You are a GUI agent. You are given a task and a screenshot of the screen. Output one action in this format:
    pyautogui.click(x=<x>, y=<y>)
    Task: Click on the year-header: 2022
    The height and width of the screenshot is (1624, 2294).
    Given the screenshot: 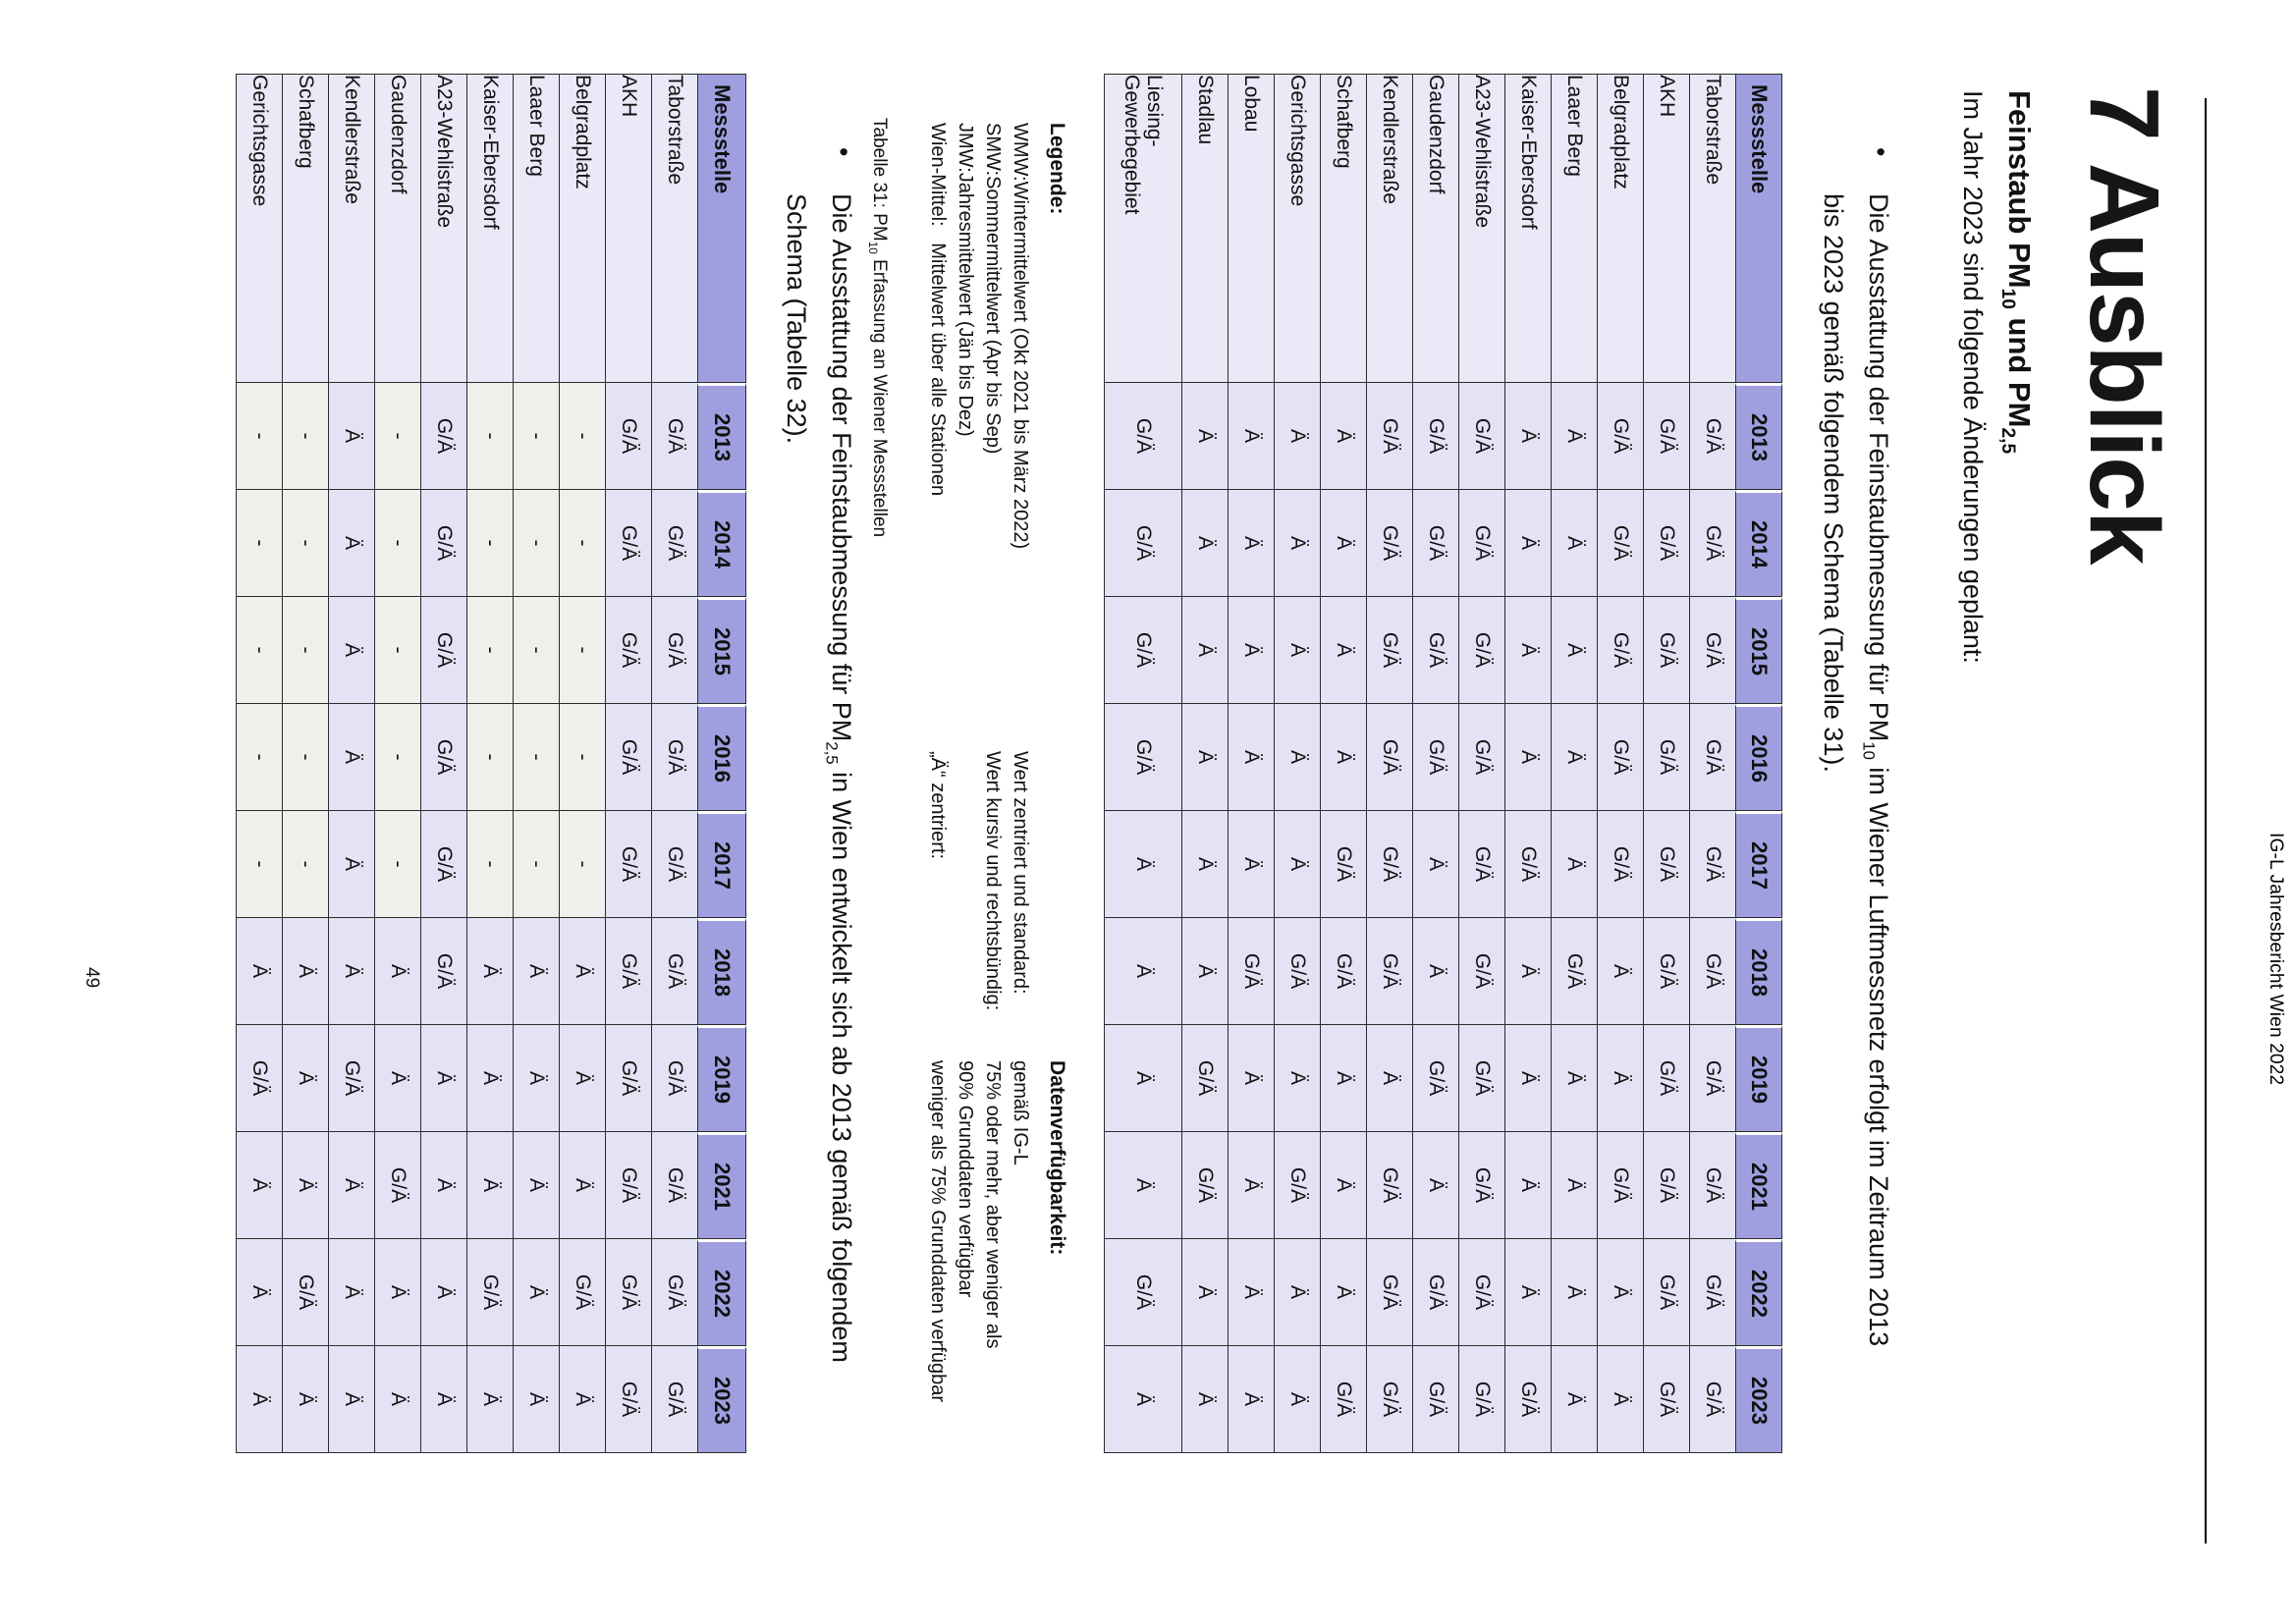 What is the action you would take?
    pyautogui.click(x=721, y=1292)
    